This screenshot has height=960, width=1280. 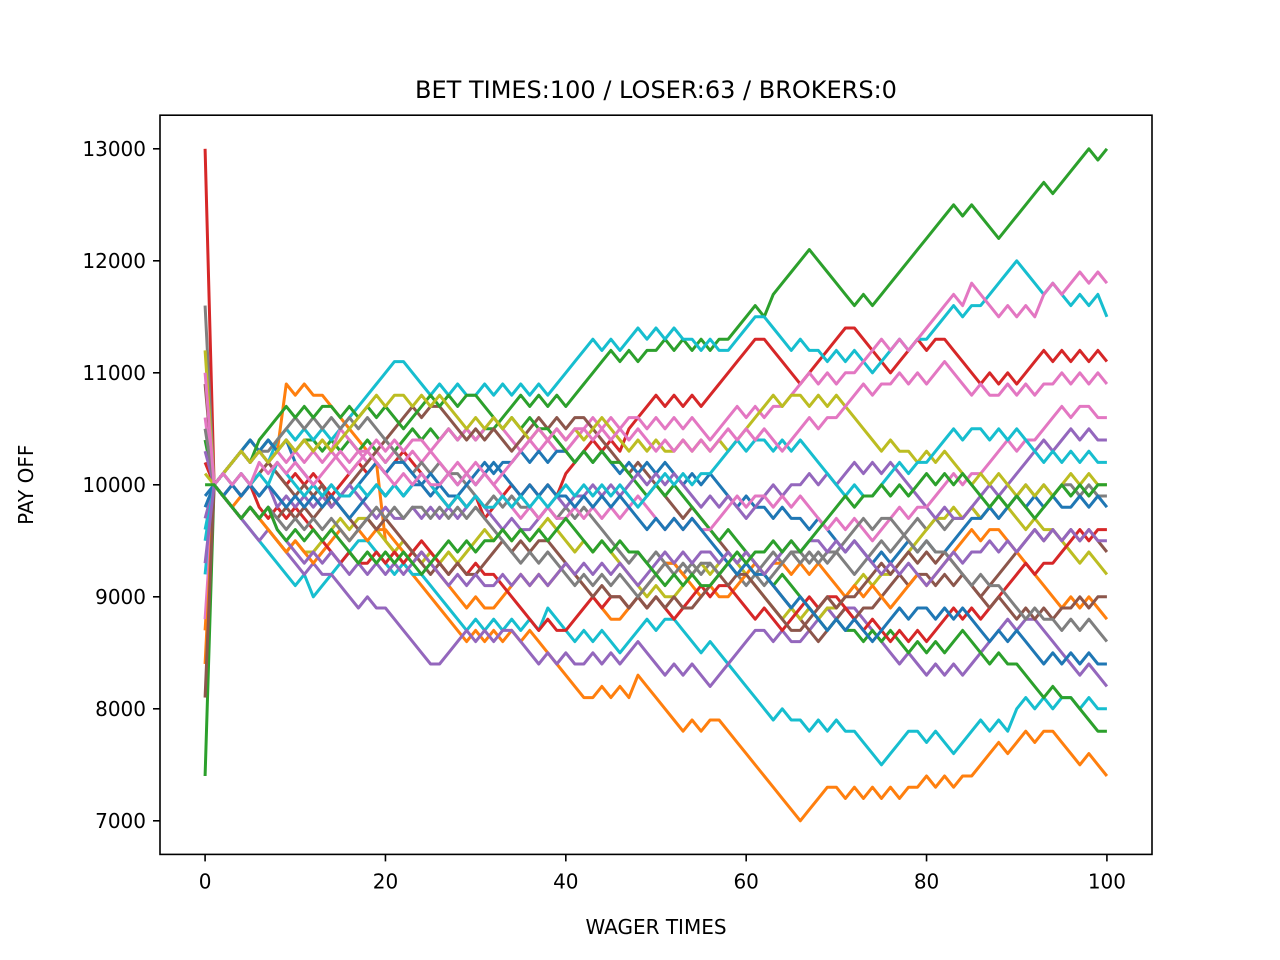 What do you see at coordinates (205, 881) in the screenshot?
I see `x-tick-label: 0` at bounding box center [205, 881].